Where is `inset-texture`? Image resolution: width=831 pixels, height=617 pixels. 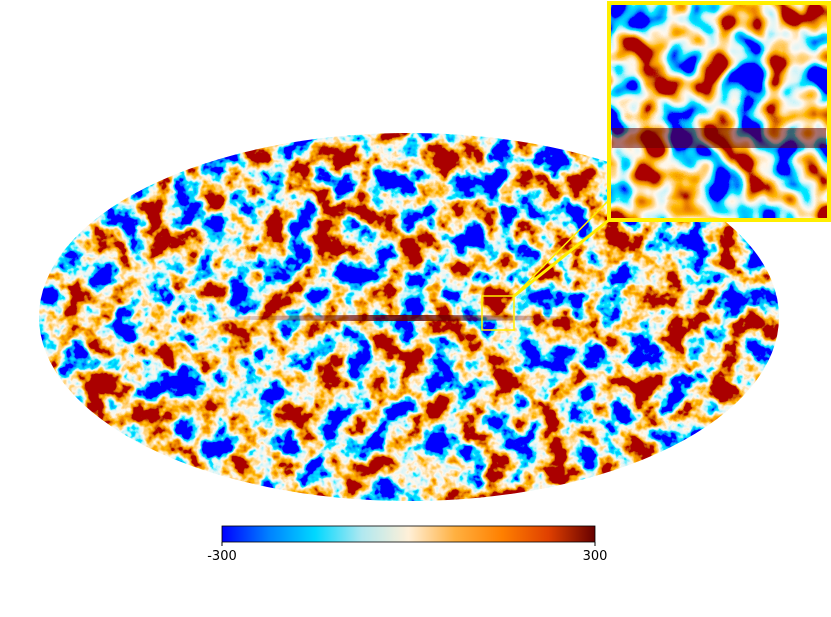 inset-texture is located at coordinates (719, 111).